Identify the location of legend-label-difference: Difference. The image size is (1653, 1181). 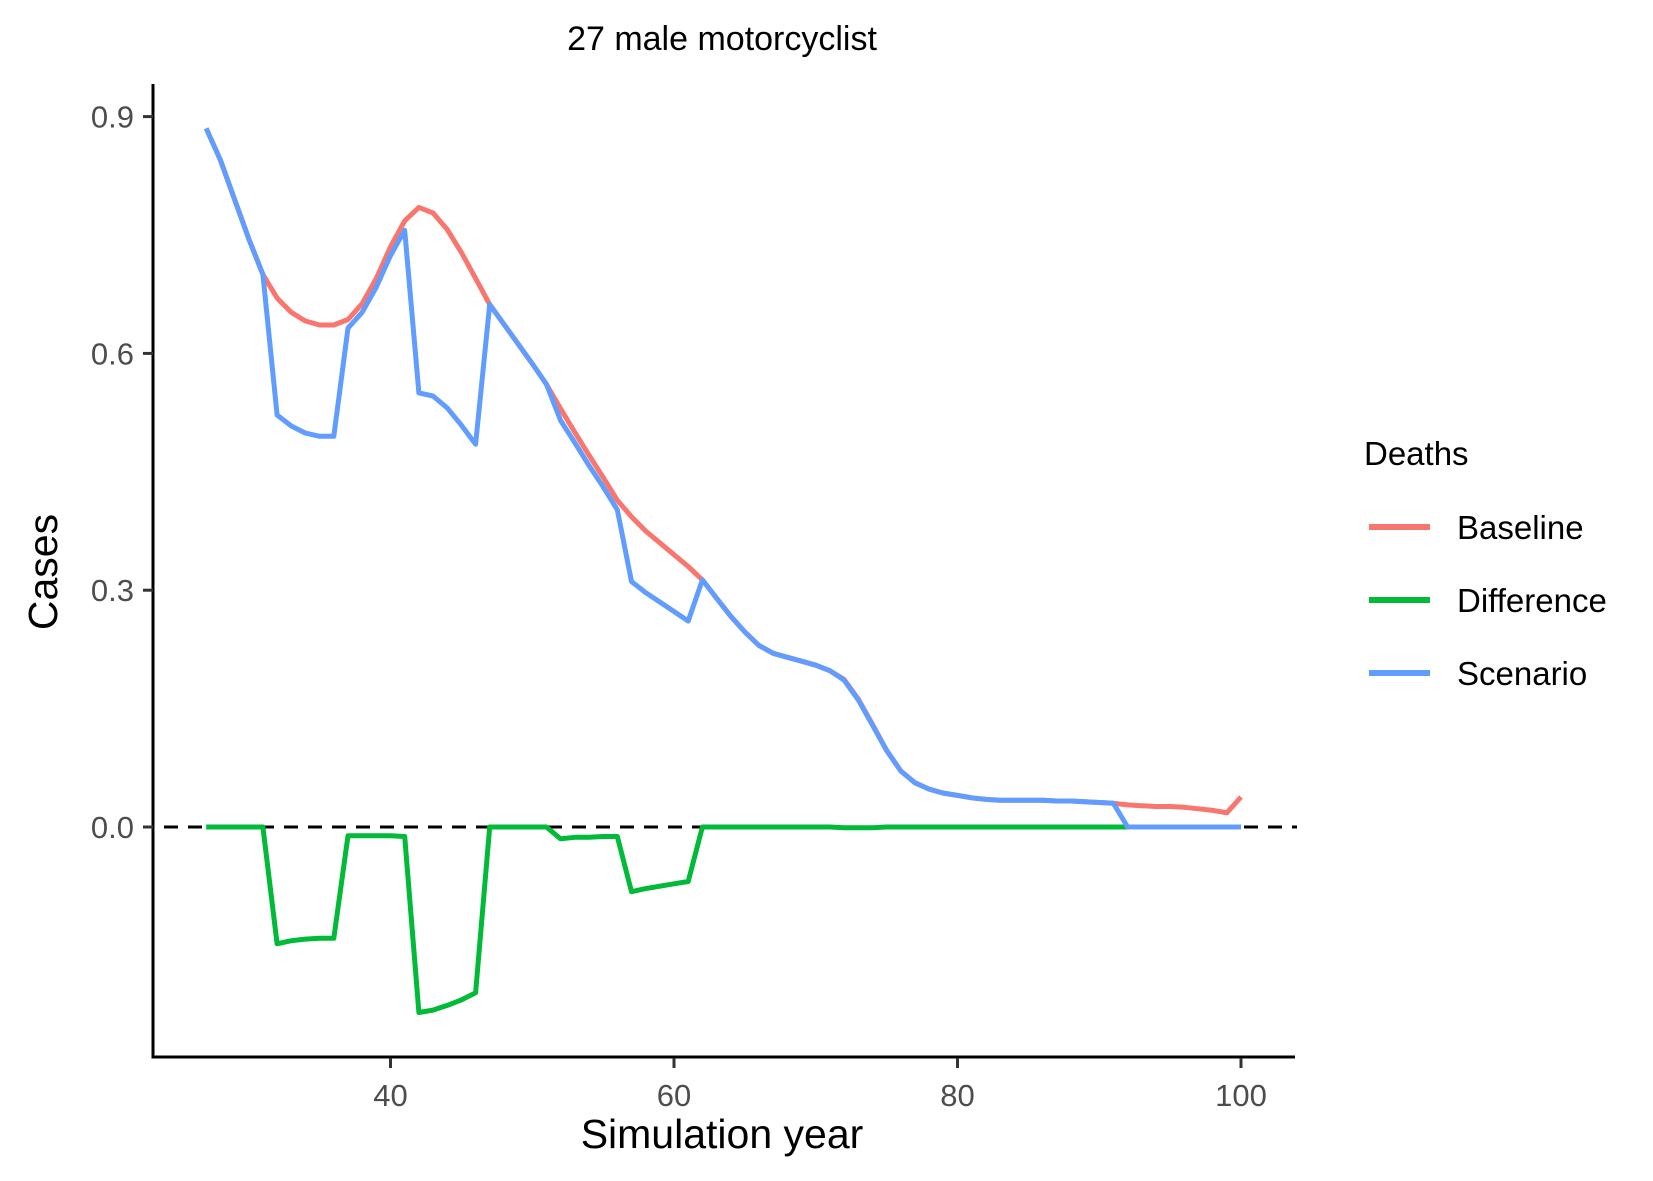
(1532, 600).